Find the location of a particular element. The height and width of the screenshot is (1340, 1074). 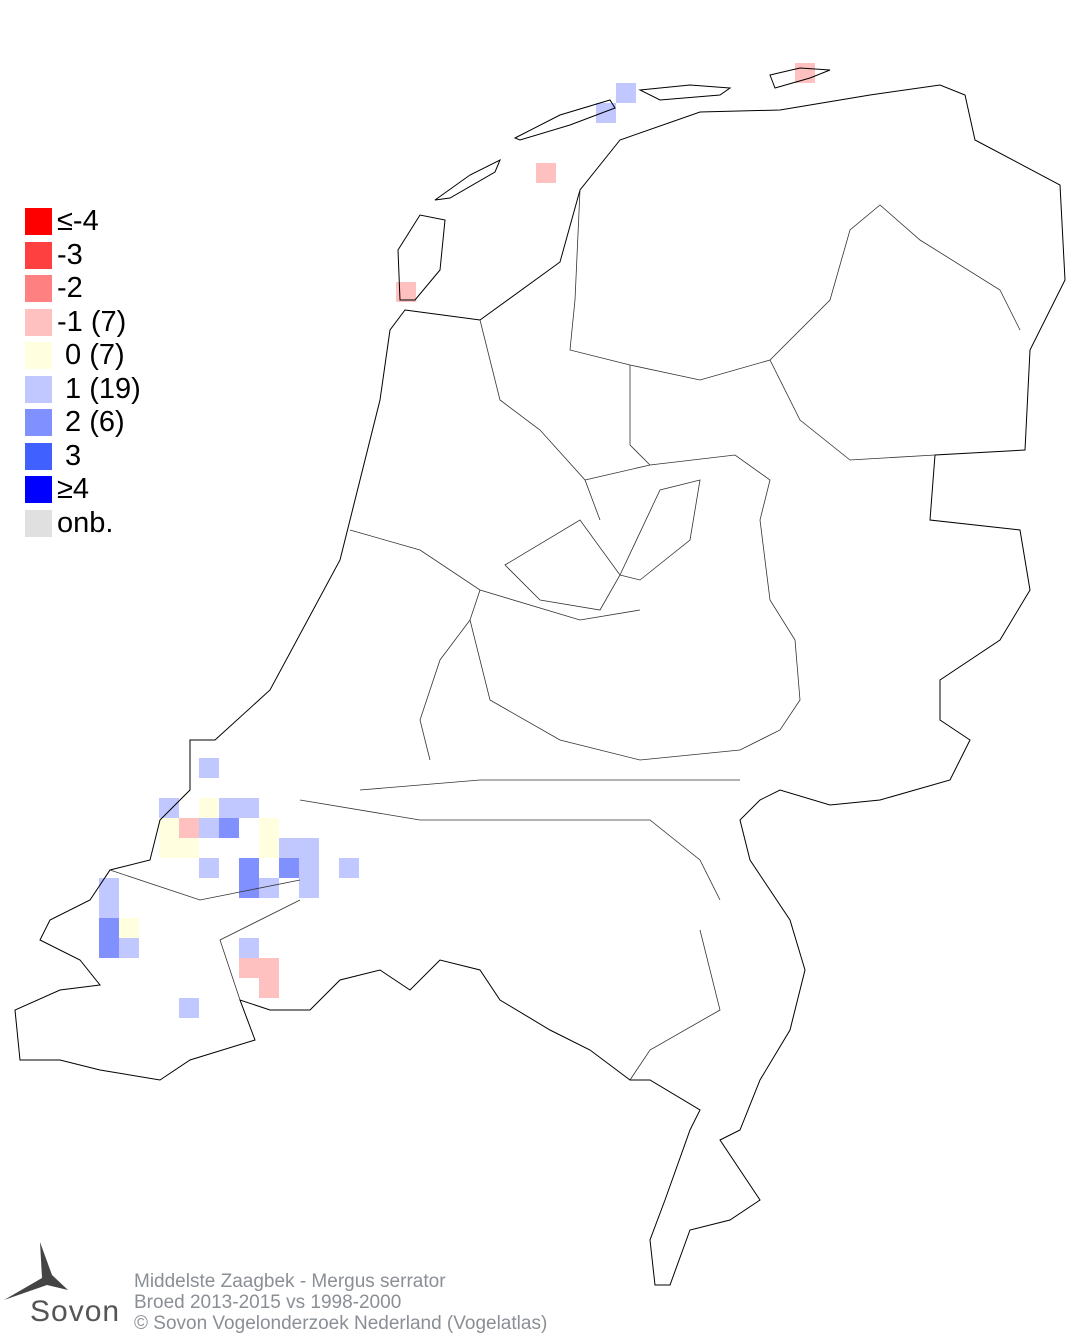

legend-item: onb. is located at coordinates (83, 524).